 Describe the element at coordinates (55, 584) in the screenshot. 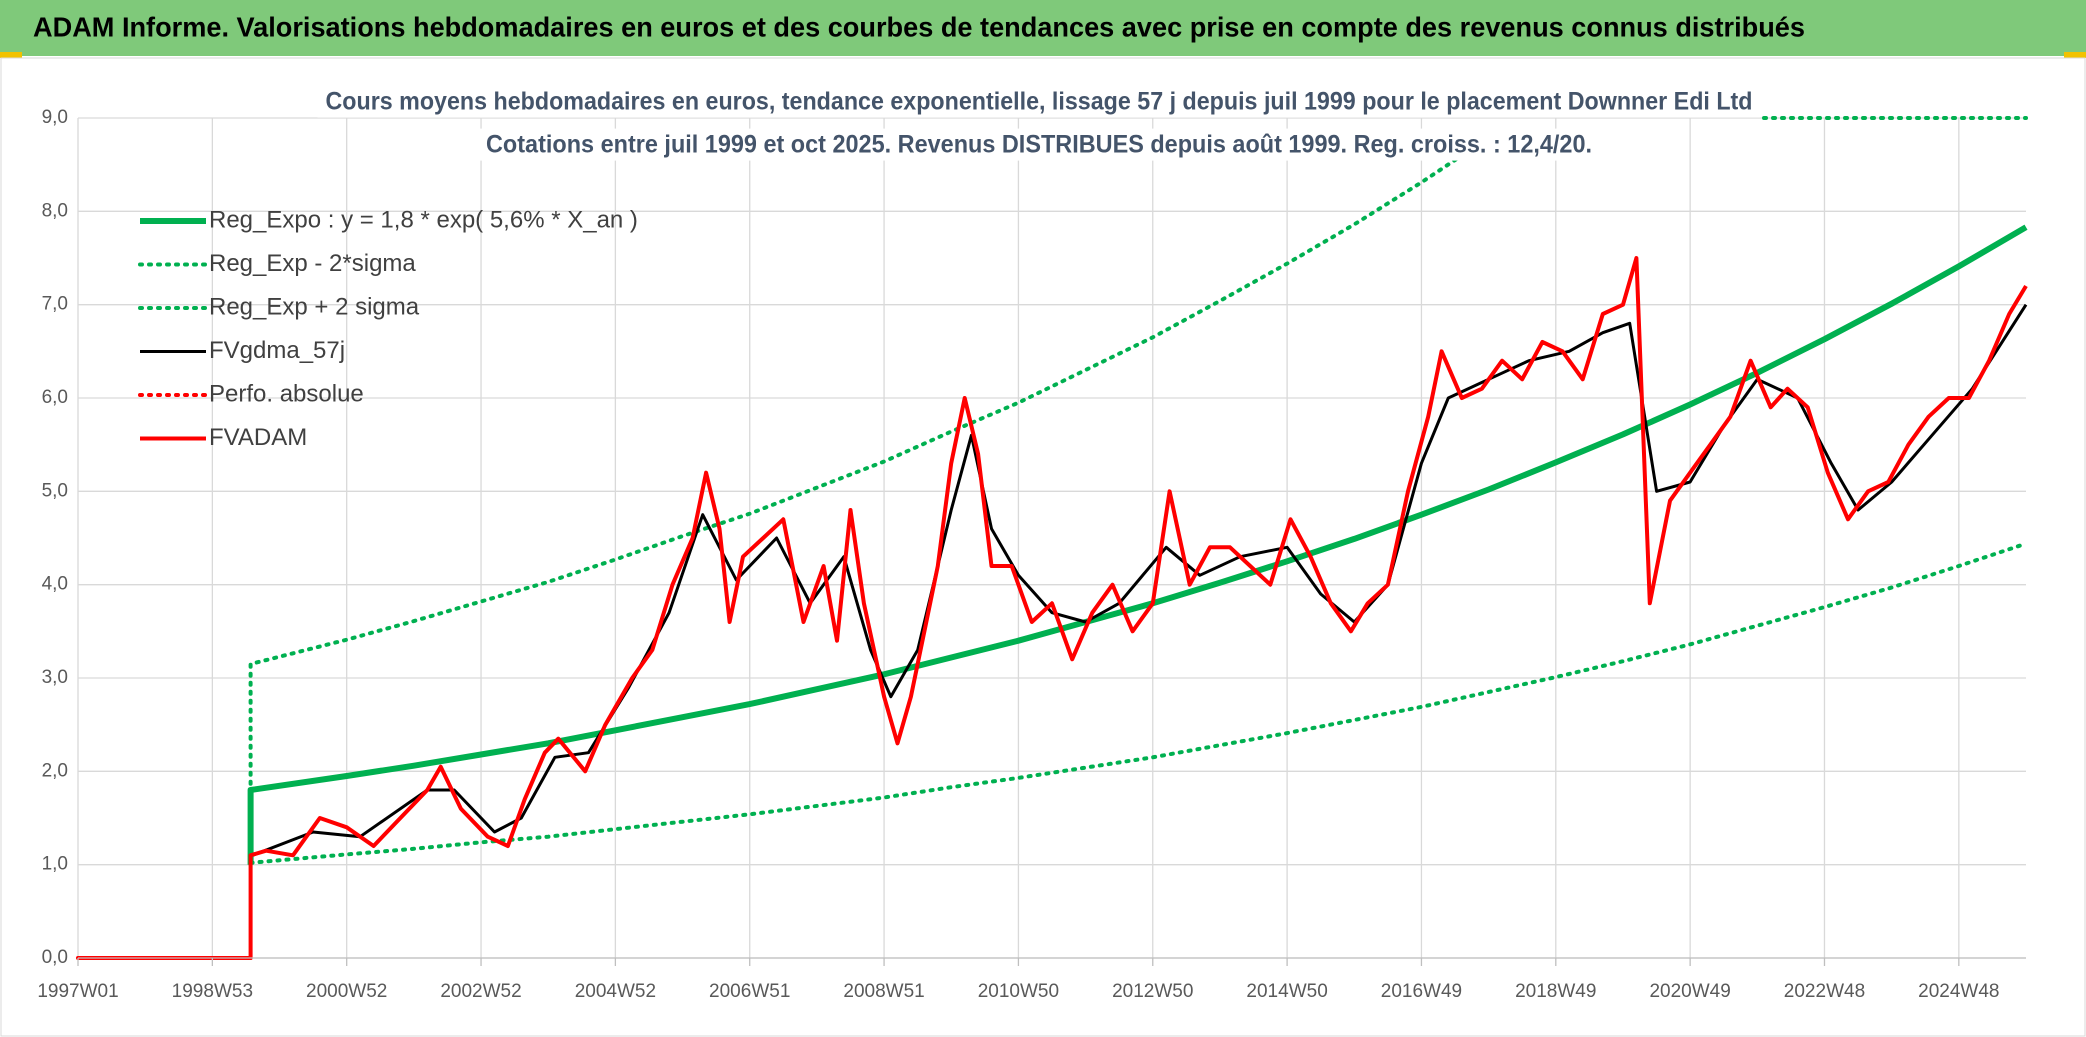

I see `y-tick-label: 4,0` at that location.